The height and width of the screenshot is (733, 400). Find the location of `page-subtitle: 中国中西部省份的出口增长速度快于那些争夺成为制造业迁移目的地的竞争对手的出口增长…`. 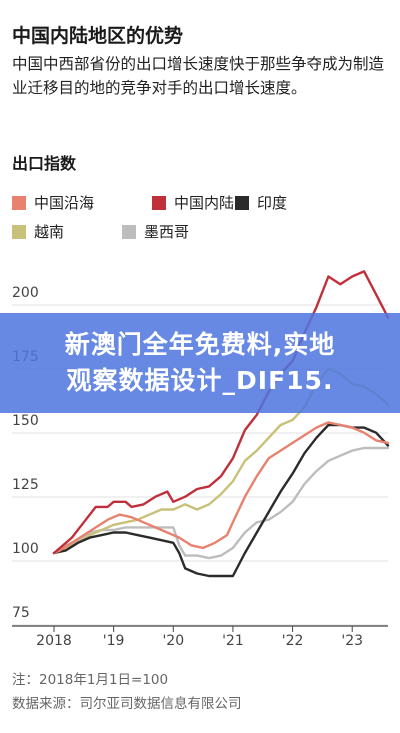

page-subtitle: 中国中西部省份的出口增长速度快于那些争夺成为制造业迁移目的地的竞争对手的出口增长… is located at coordinates (198, 76).